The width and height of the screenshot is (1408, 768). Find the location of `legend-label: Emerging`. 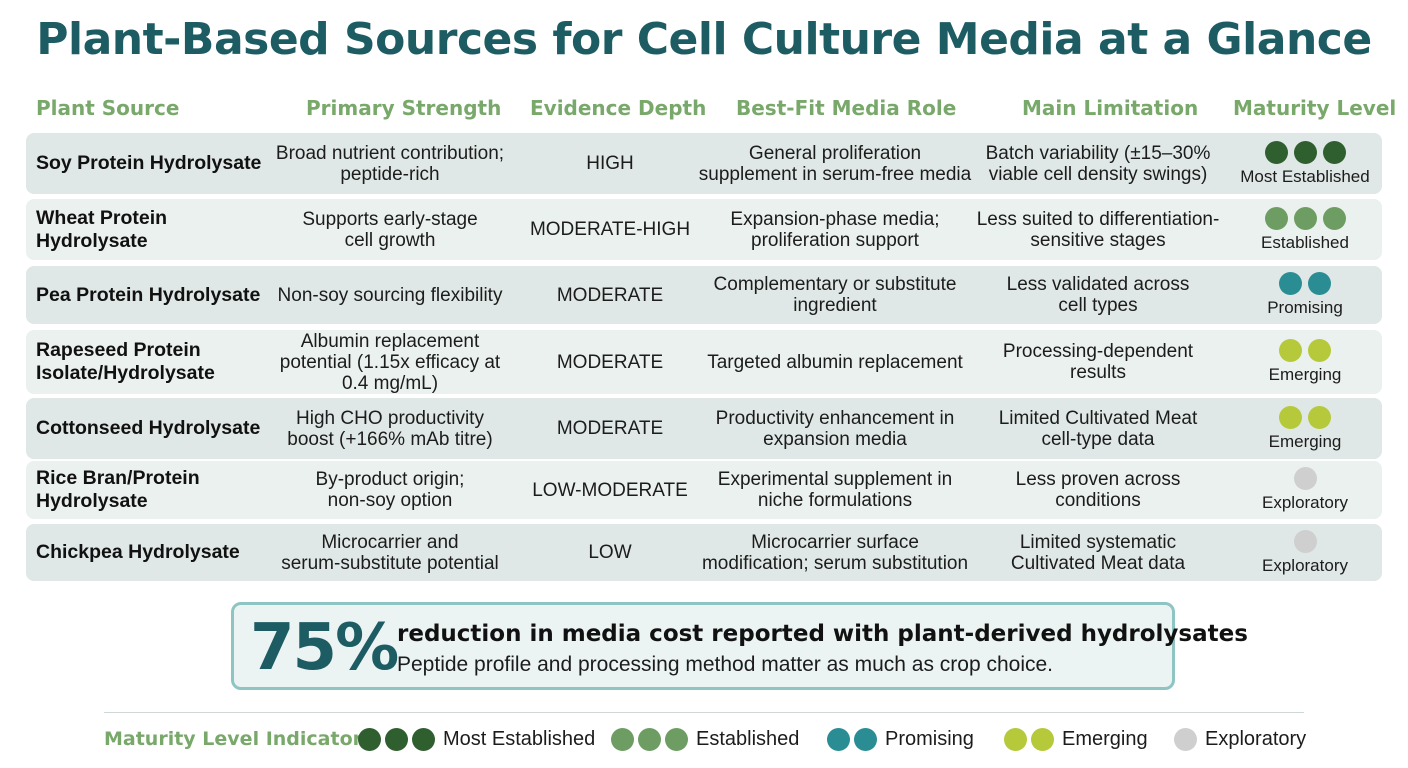

legend-label: Emerging is located at coordinates (1105, 738).